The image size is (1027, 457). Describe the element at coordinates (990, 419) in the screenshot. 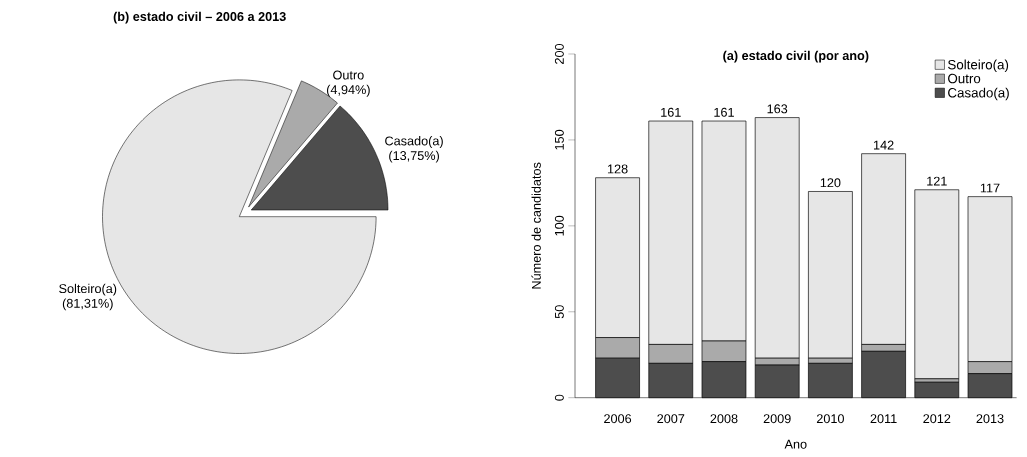

I see `x-tick-label: 2013` at that location.